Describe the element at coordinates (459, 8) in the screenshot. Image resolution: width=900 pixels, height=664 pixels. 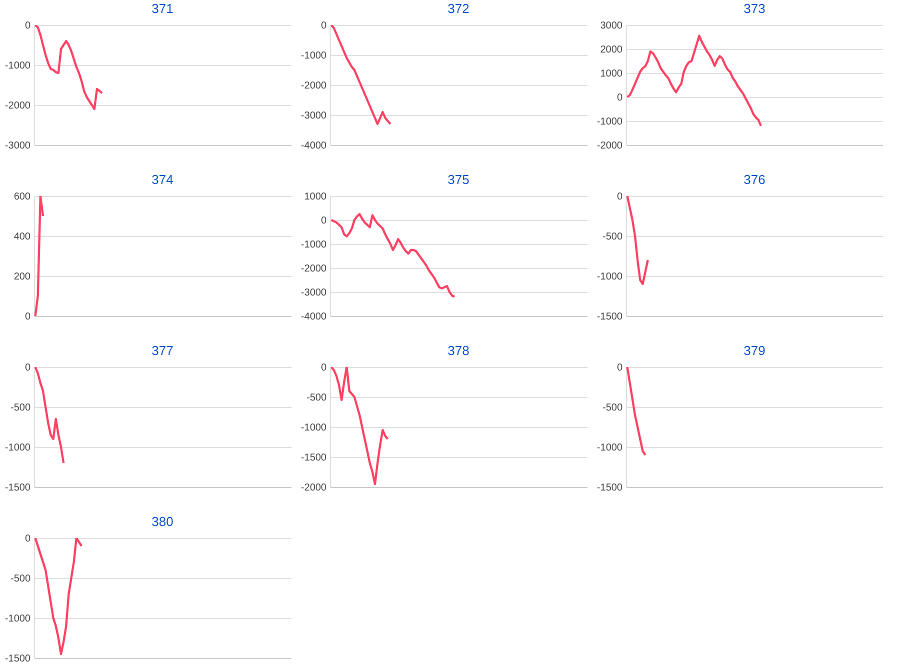
I see `chart-title: 372` at that location.